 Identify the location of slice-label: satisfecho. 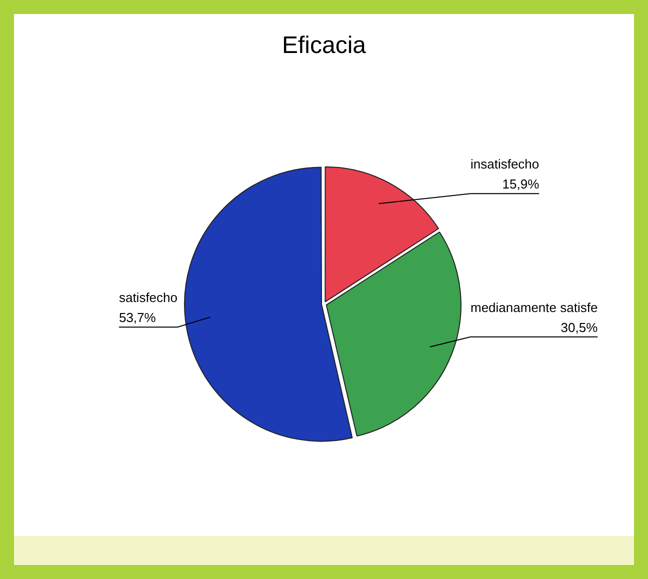
(148, 298).